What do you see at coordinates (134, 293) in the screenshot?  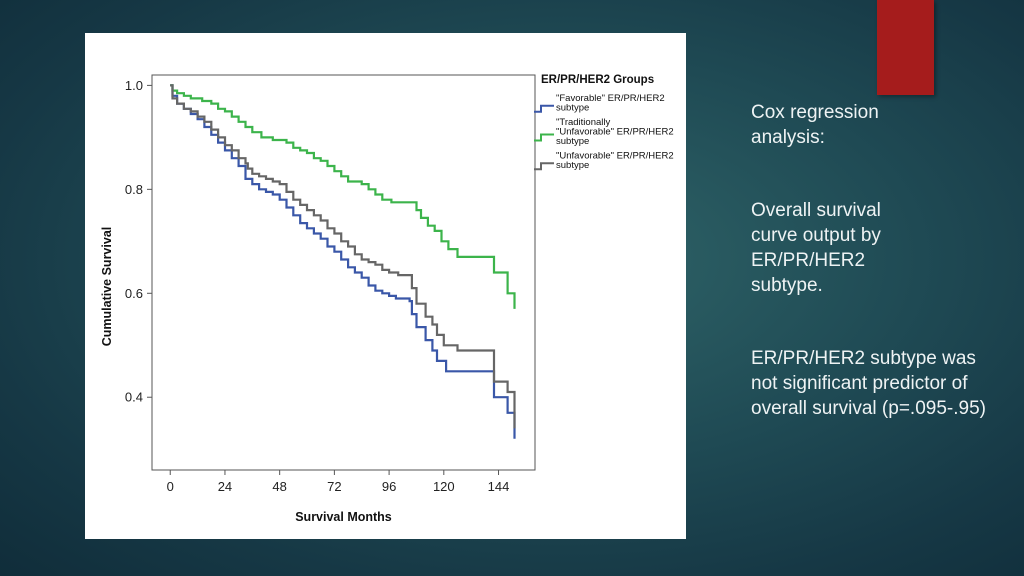 I see `y-tick-label-1: 0.6` at bounding box center [134, 293].